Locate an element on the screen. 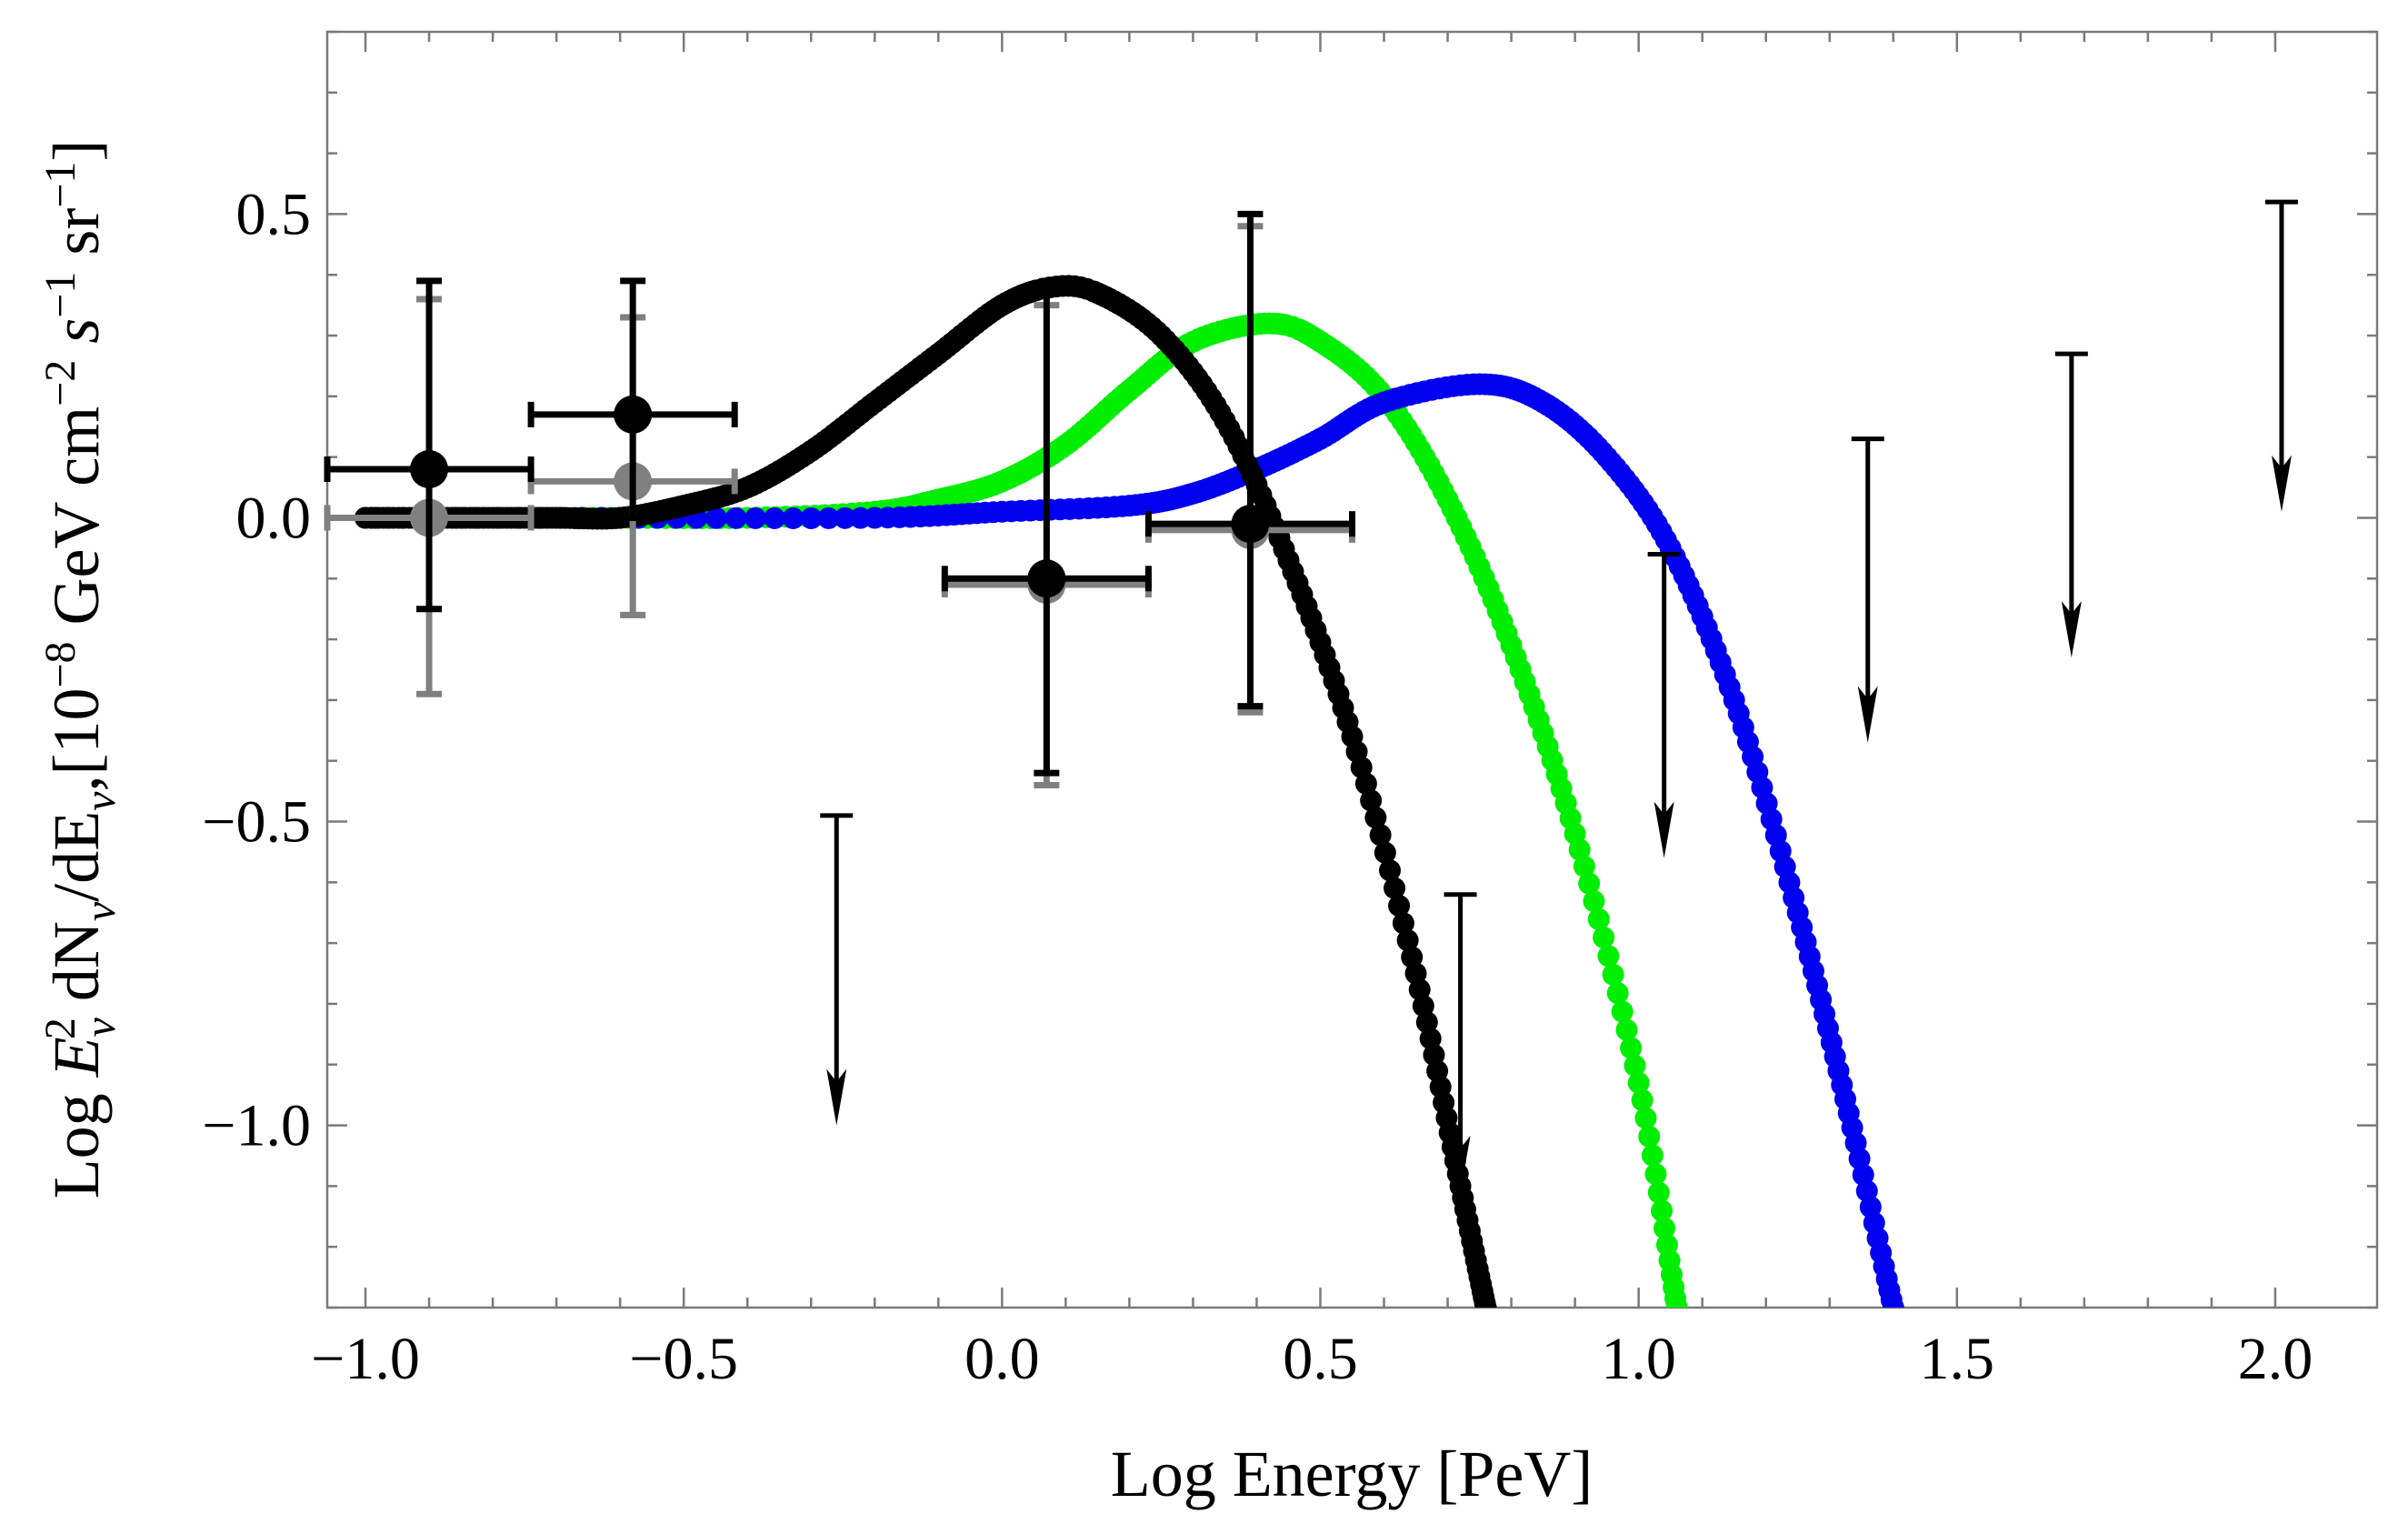 The image size is (2408, 1524). x-tick-label: −1.0 is located at coordinates (365, 1359).